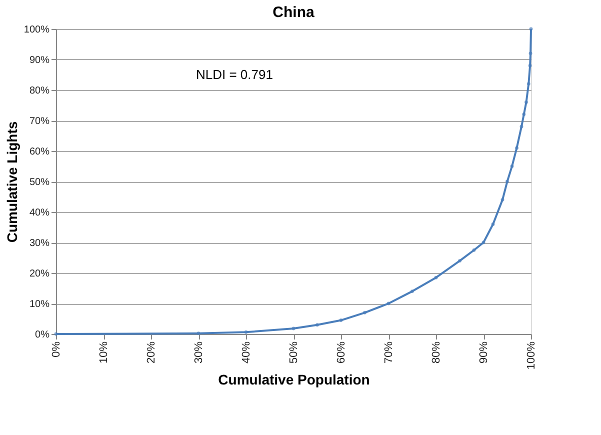 The width and height of the screenshot is (601, 435). Describe the element at coordinates (532, 355) in the screenshot. I see `x-tick-label: 100%` at that location.